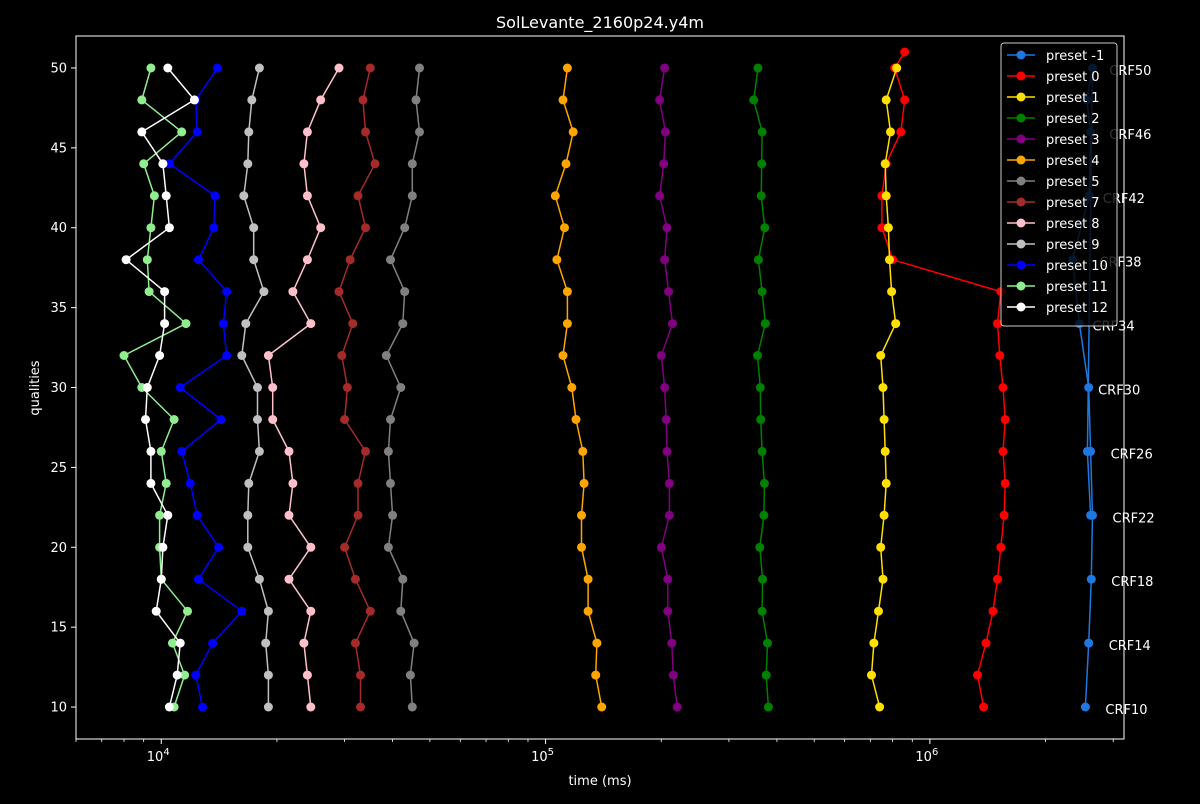  What do you see at coordinates (1073, 119) in the screenshot?
I see `legend-label: preset 2` at bounding box center [1073, 119].